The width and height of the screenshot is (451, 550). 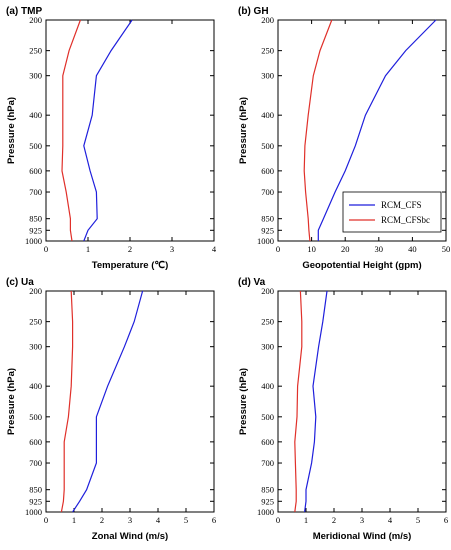 I want to click on panel-title: (a) TMP, so click(x=24, y=11).